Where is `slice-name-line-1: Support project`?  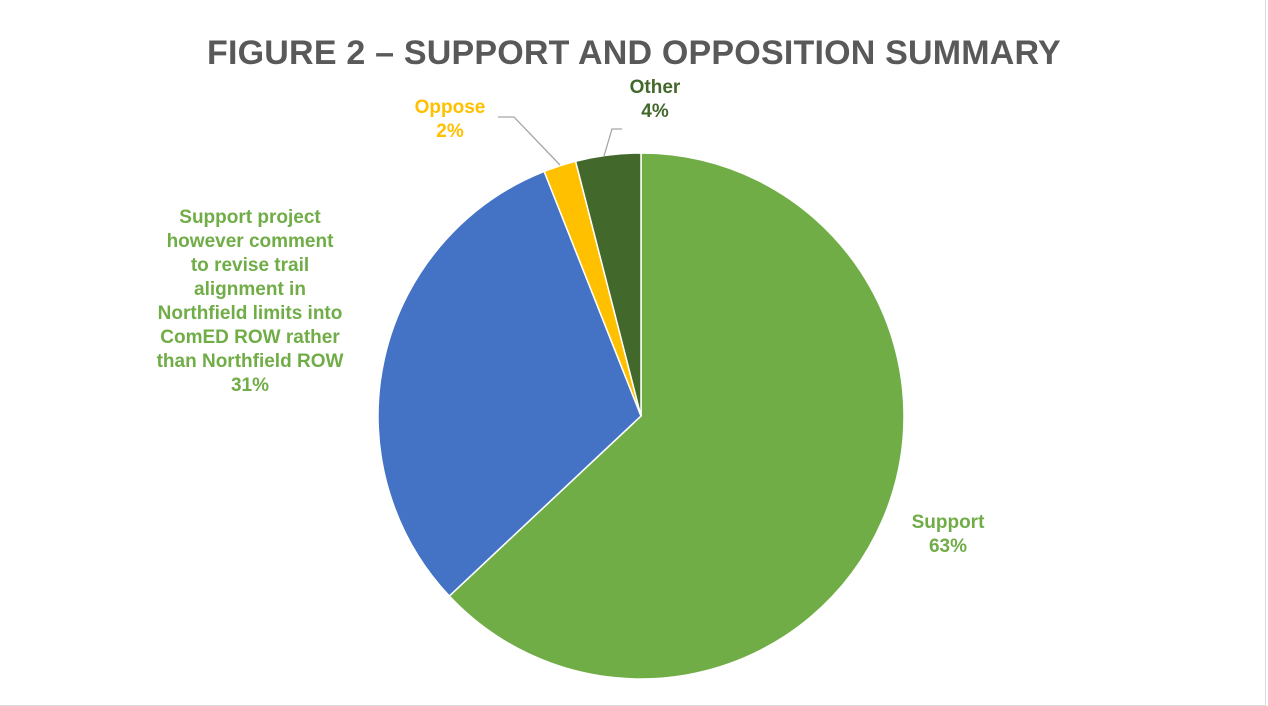
slice-name-line-1: Support project is located at coordinates (250, 217).